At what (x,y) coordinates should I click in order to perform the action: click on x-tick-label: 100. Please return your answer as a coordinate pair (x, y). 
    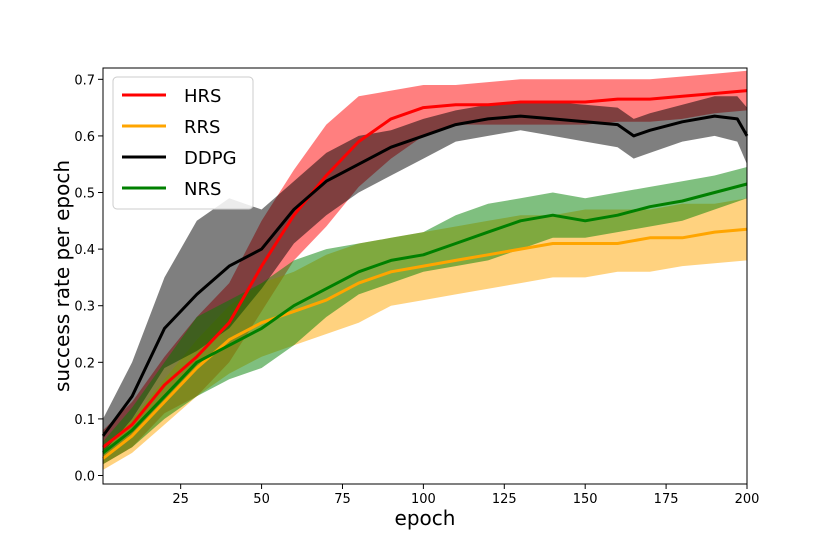
    Looking at the image, I should click on (423, 499).